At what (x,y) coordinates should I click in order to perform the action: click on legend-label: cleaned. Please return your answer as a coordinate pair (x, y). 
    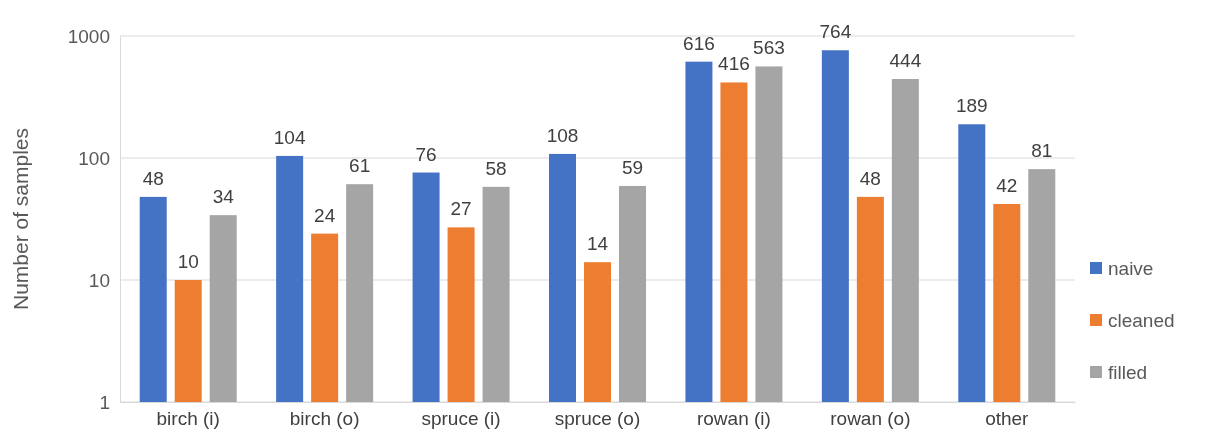
    Looking at the image, I should click on (1141, 320).